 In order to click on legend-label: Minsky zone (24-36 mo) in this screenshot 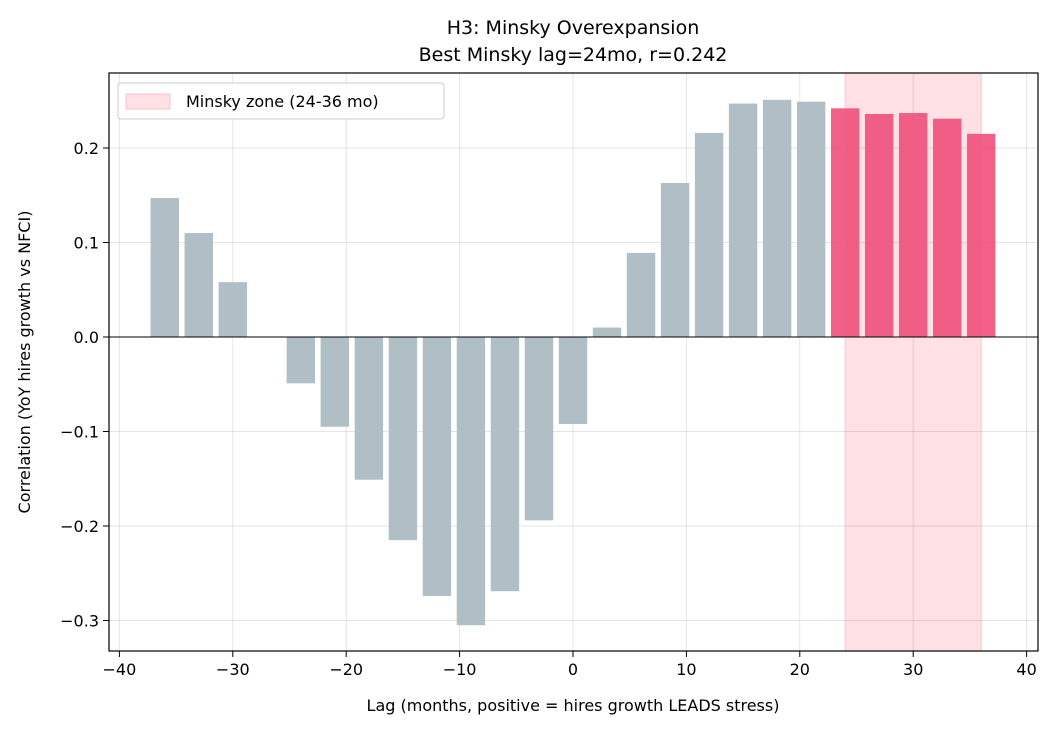, I will do `click(282, 101)`.